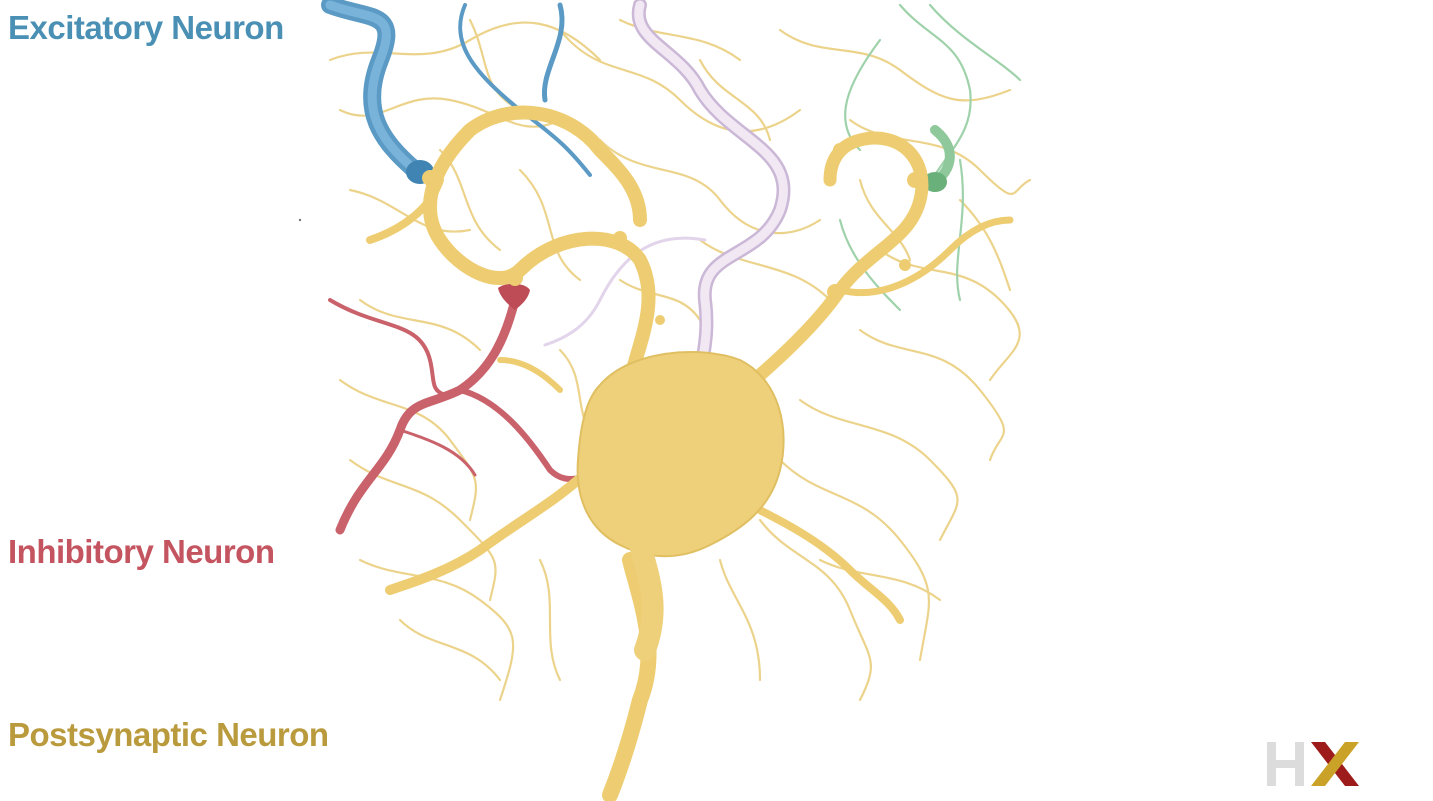 The height and width of the screenshot is (801, 1433). What do you see at coordinates (168, 734) in the screenshot?
I see `postsynaptic-neuron-label: Postsynaptic Neuron` at bounding box center [168, 734].